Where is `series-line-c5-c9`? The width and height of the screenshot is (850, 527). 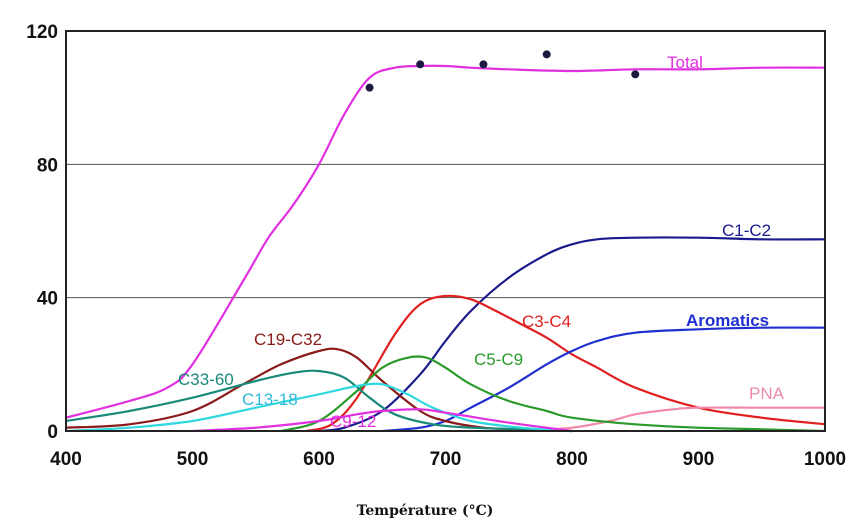 series-line-c5-c9 is located at coordinates (553, 394).